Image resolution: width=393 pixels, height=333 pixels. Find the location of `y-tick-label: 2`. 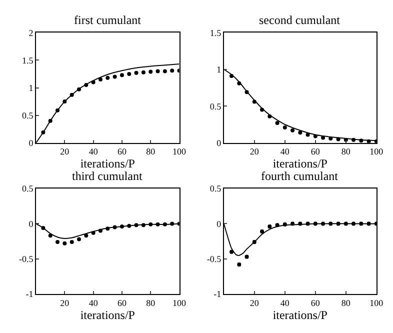

y-tick-label: 2 is located at coordinates (31, 33).